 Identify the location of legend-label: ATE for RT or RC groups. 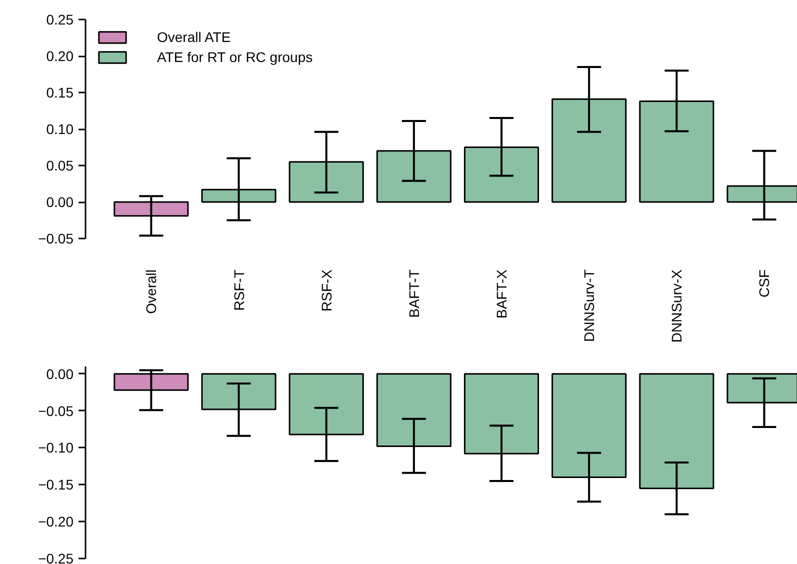
(235, 57).